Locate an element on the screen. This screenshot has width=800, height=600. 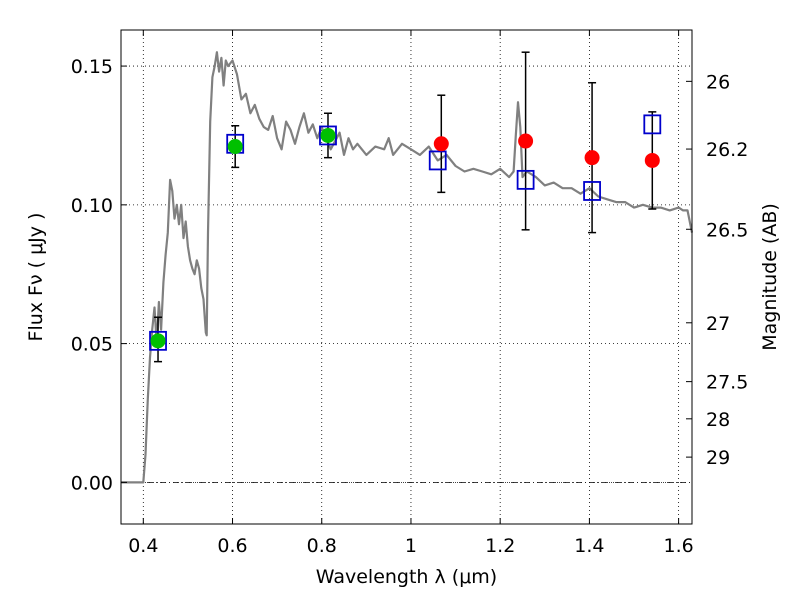
y-tick-label: 0.10 is located at coordinates (92, 206).